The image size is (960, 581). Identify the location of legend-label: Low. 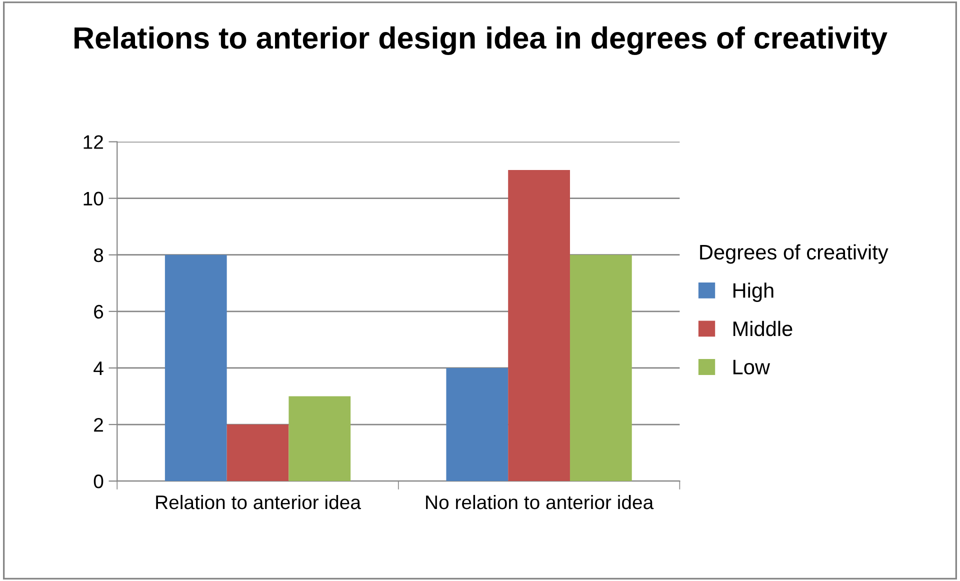
(751, 367).